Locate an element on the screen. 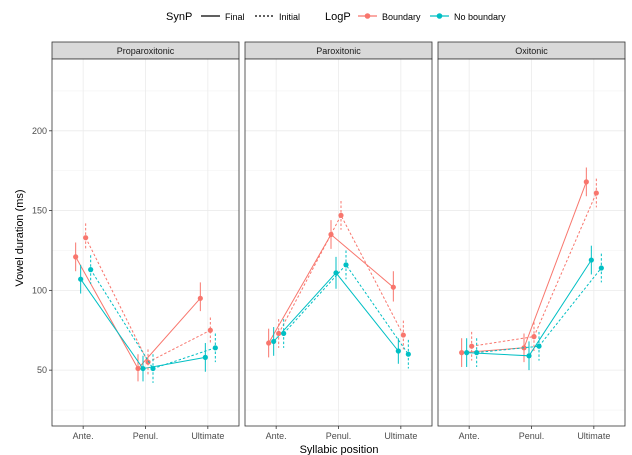 The image size is (632, 455). panel-strip-label: Paroxitonic is located at coordinates (338, 51).